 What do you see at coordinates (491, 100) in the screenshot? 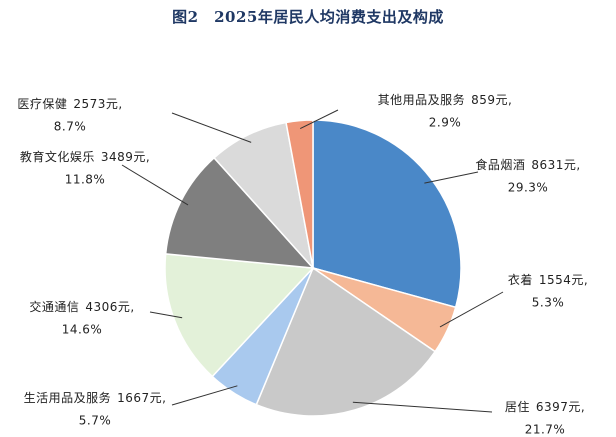
I see `value-label: 859元,` at bounding box center [491, 100].